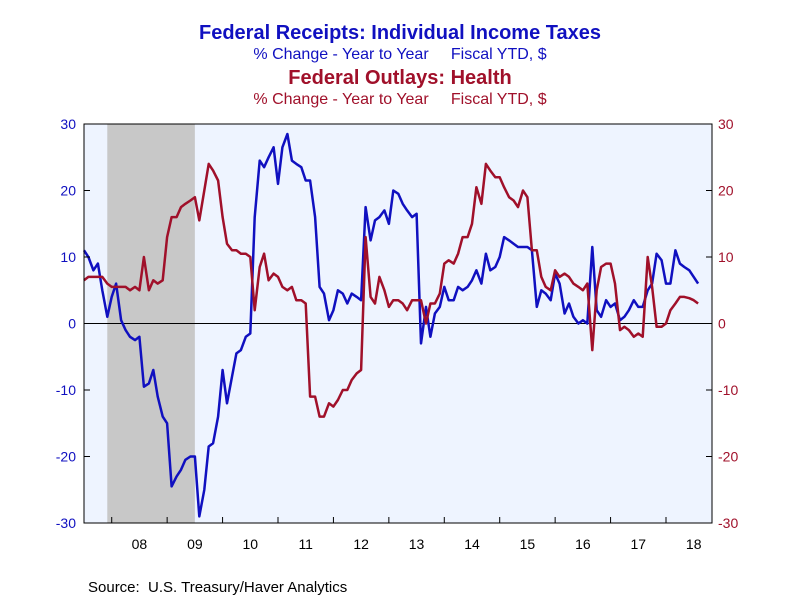  What do you see at coordinates (417, 544) in the screenshot?
I see `x-tick-label: 13` at bounding box center [417, 544].